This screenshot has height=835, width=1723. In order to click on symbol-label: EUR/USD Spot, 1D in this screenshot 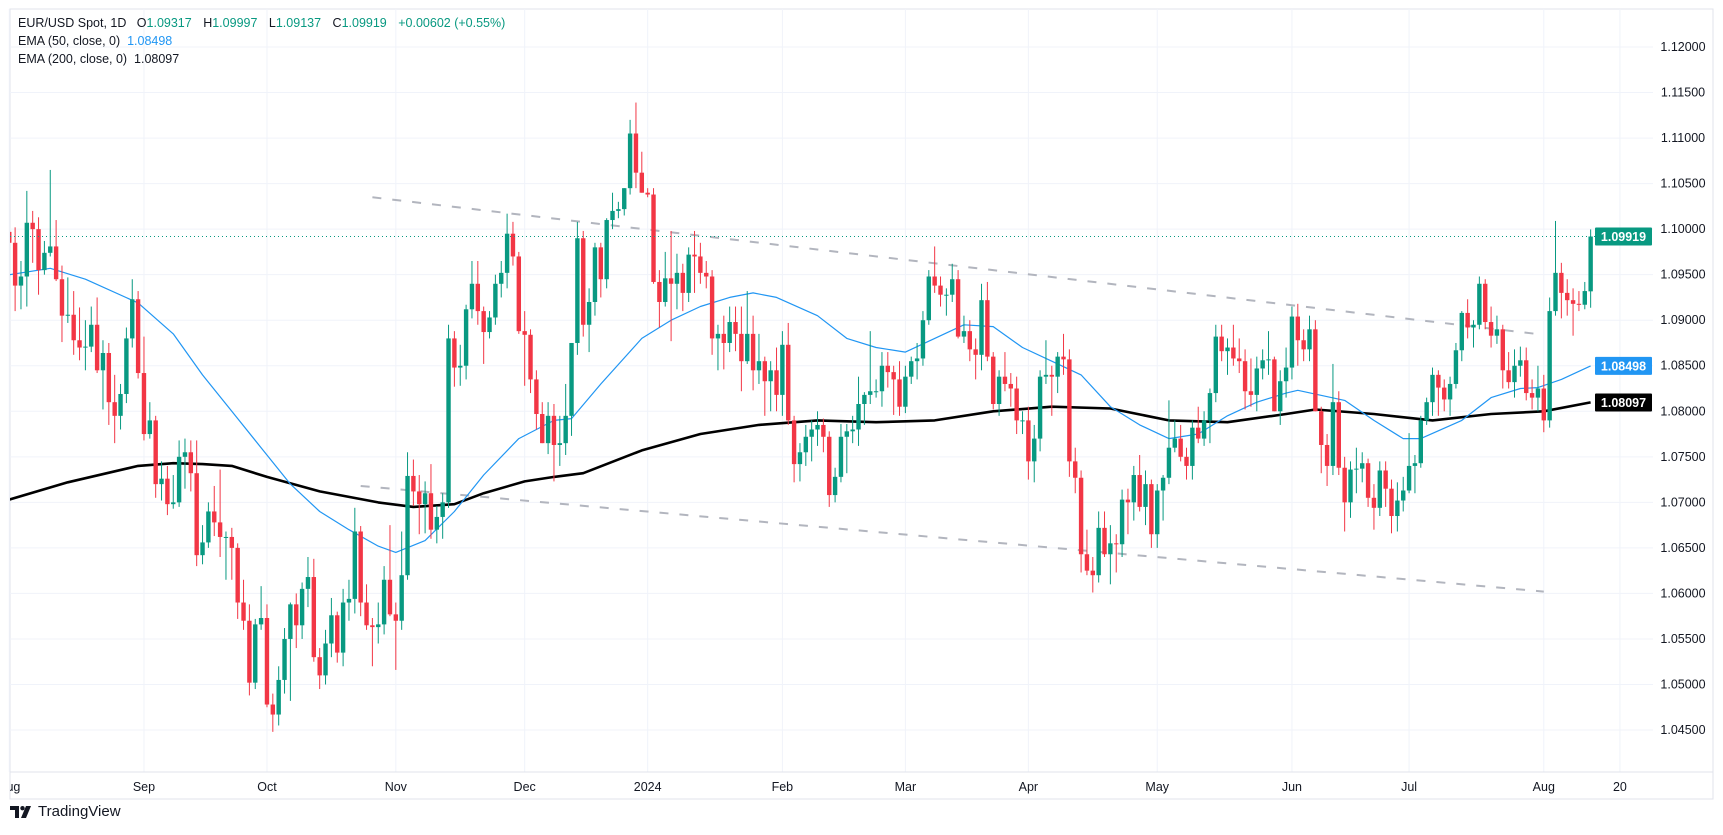, I will do `click(72, 23)`.